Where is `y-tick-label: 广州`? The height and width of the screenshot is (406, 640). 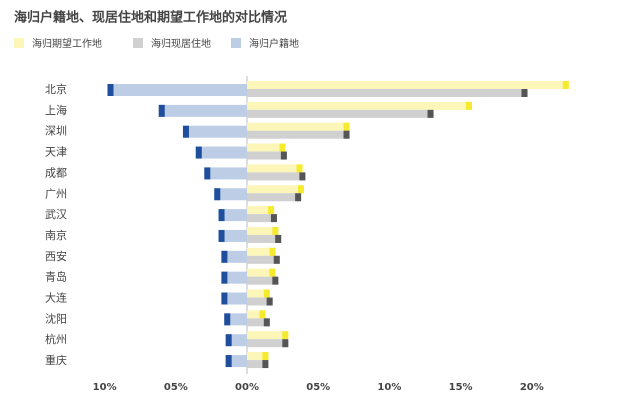
y-tick-label: 广州 is located at coordinates (56, 193).